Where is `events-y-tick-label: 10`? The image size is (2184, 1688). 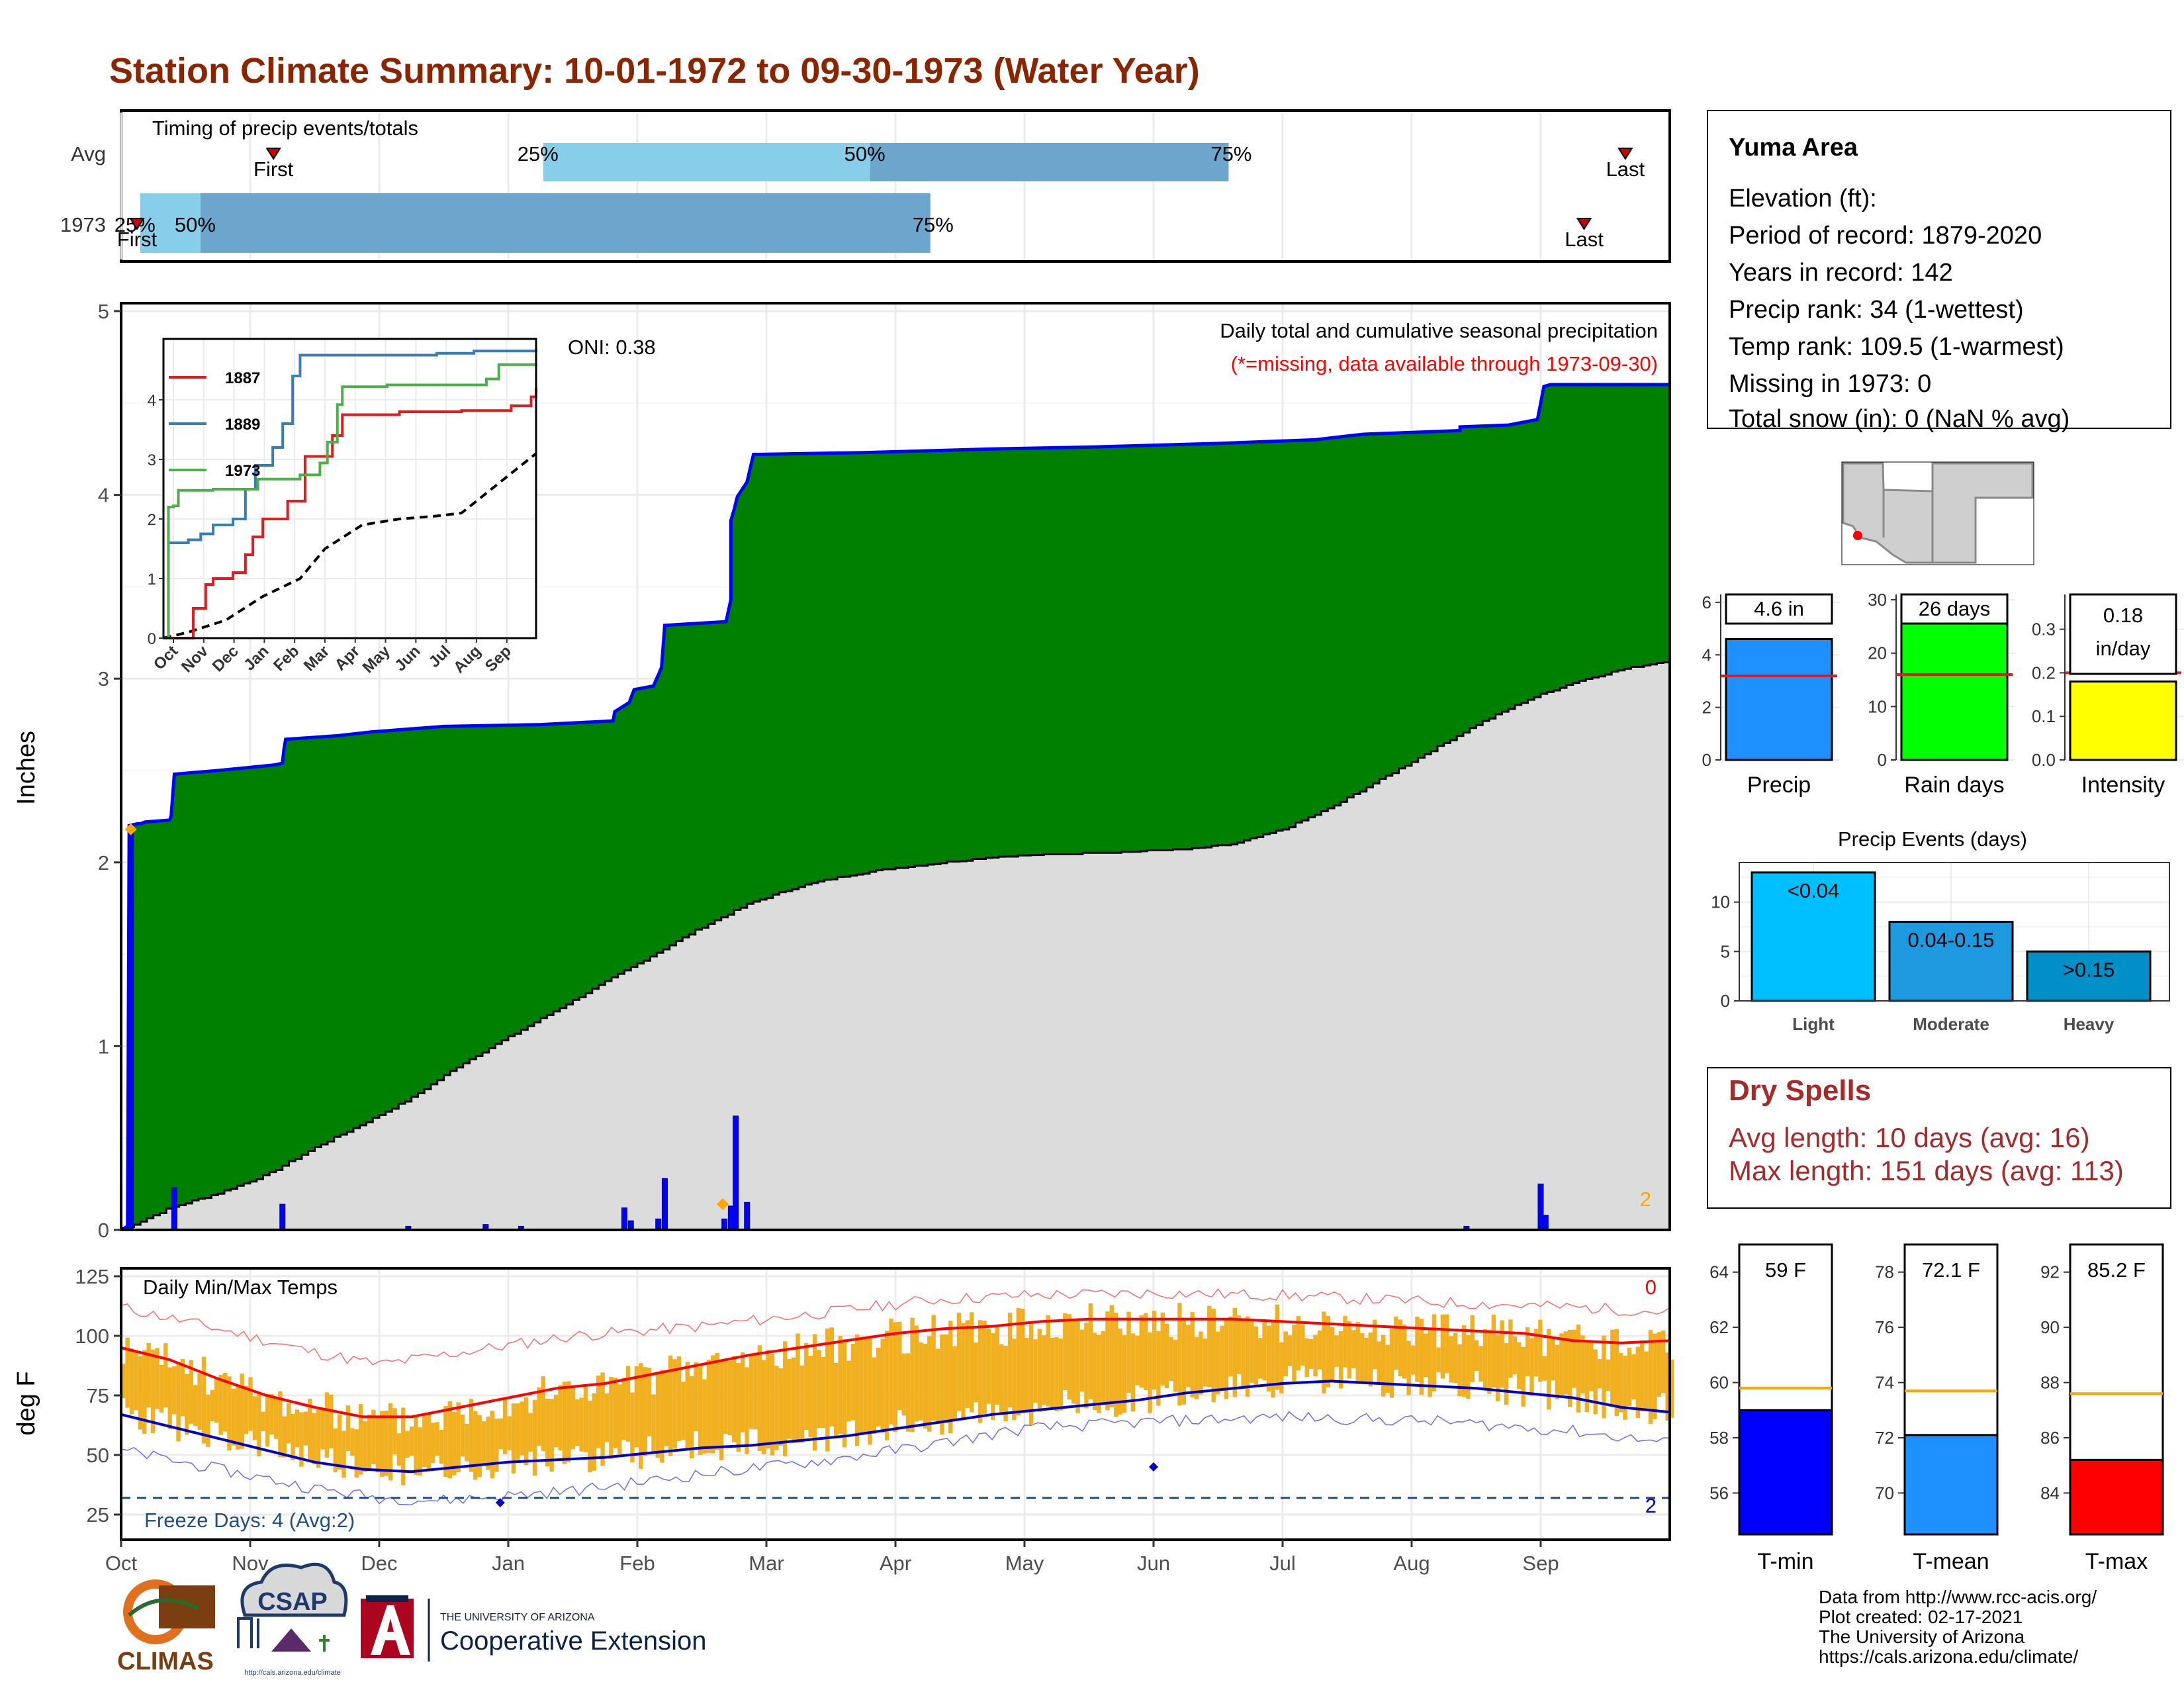
events-y-tick-label: 10 is located at coordinates (1720, 902).